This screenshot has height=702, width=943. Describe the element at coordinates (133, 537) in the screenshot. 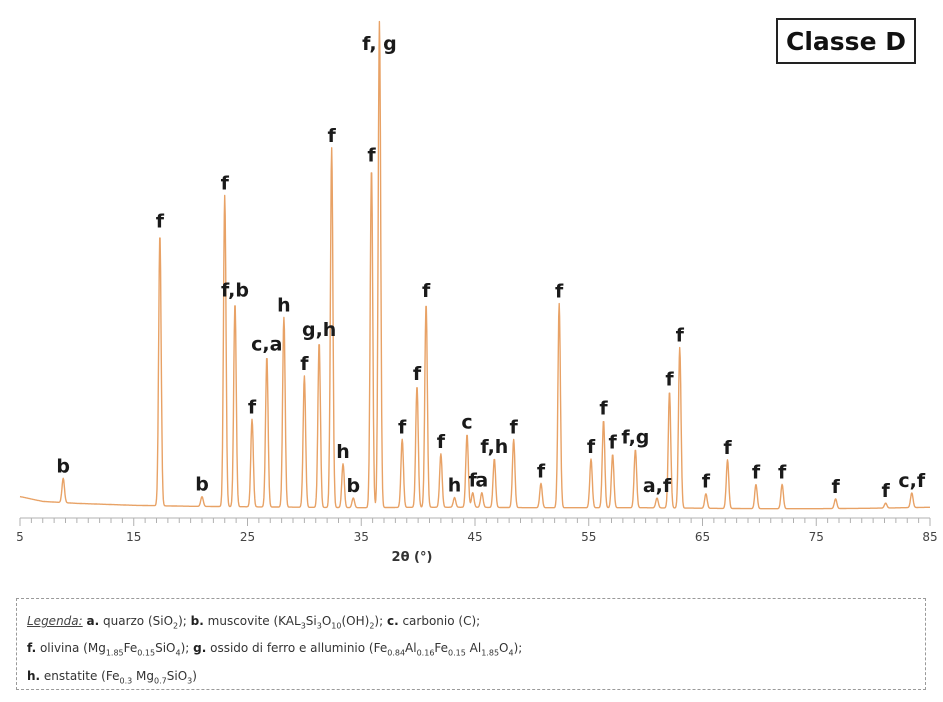

I see `x-tick-label: 15` at that location.